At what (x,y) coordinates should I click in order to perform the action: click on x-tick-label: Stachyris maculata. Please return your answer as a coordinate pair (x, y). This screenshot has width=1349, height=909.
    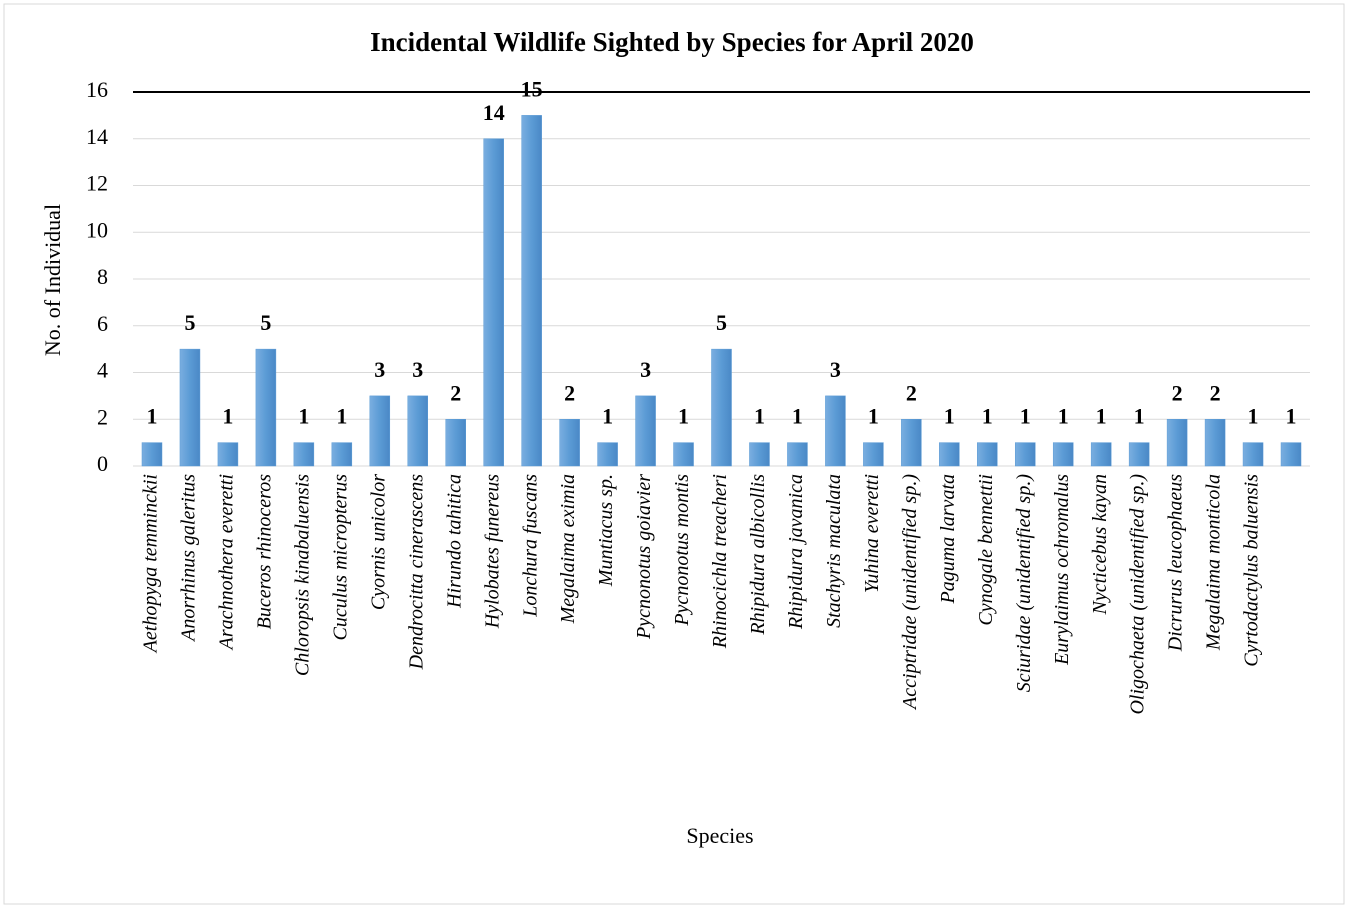
    Looking at the image, I should click on (834, 551).